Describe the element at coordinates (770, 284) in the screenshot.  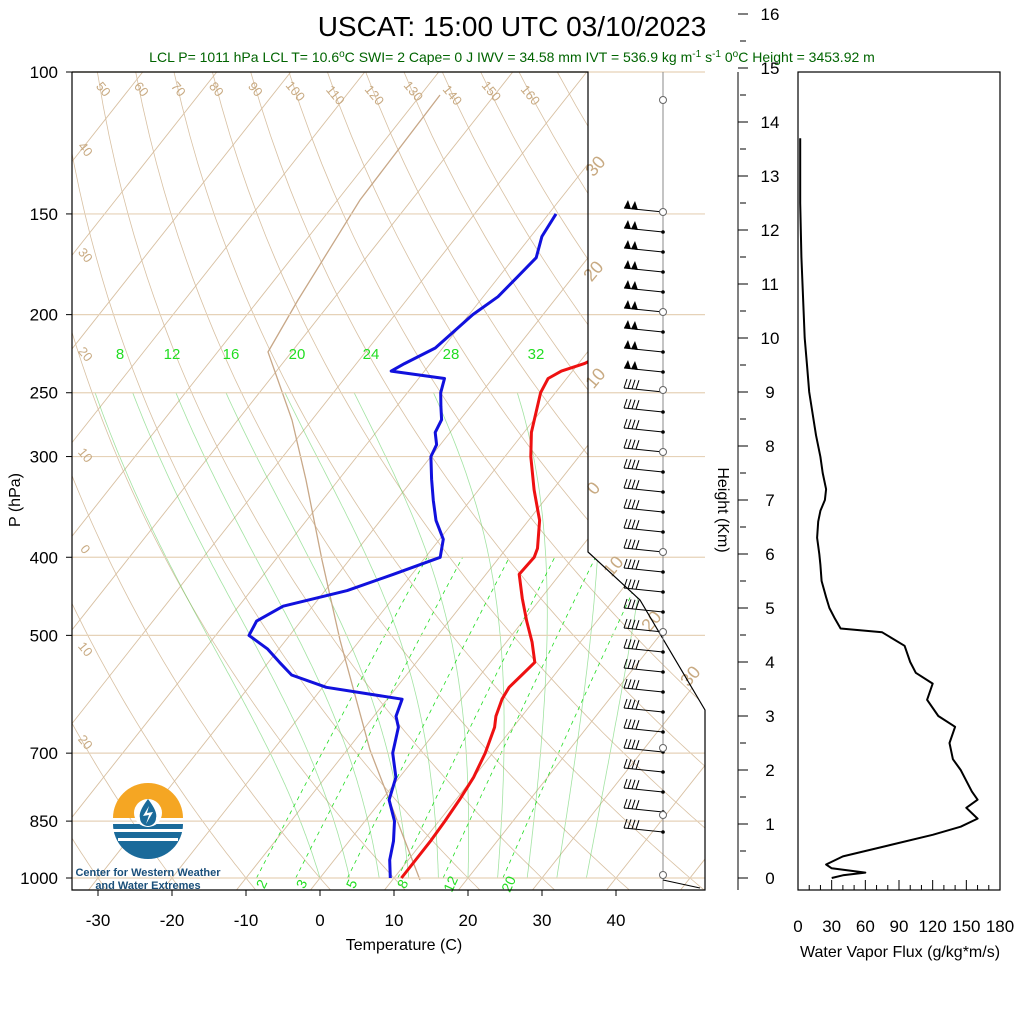
I see `height-tick-label: 11` at that location.